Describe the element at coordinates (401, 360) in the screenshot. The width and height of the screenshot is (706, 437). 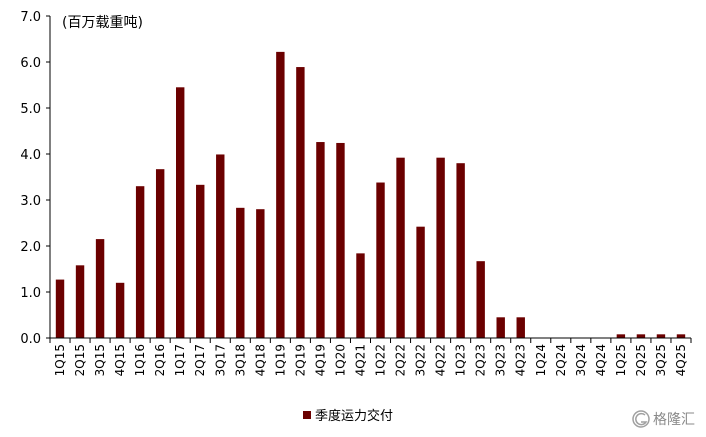
I see `x-tick-label: 2Q22` at that location.